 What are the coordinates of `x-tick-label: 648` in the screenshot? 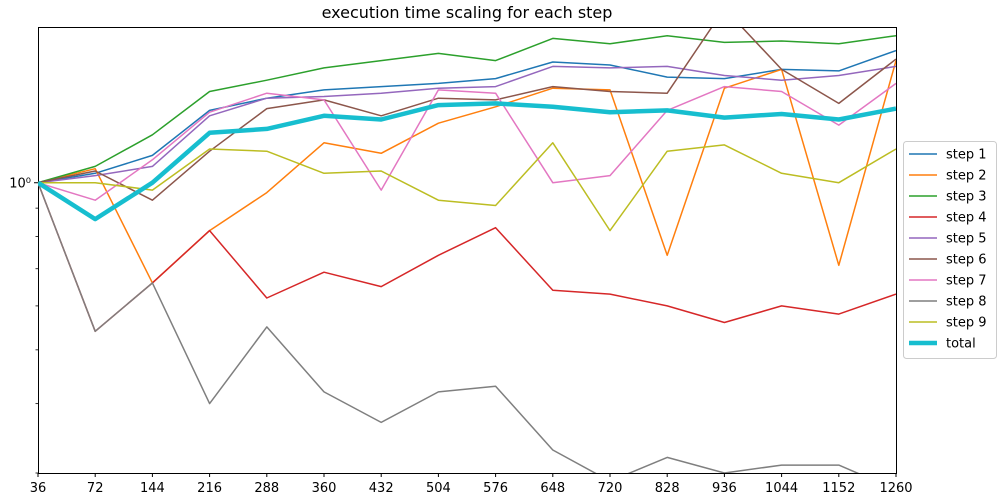 It's located at (552, 488).